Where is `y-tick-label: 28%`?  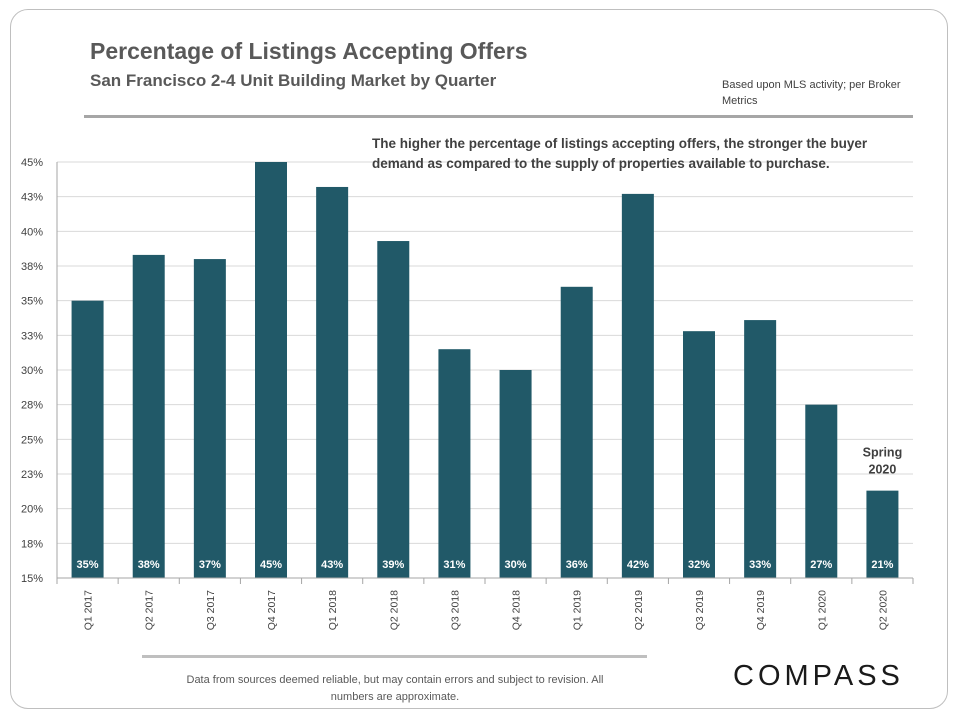
y-tick-label: 28% is located at coordinates (32, 406).